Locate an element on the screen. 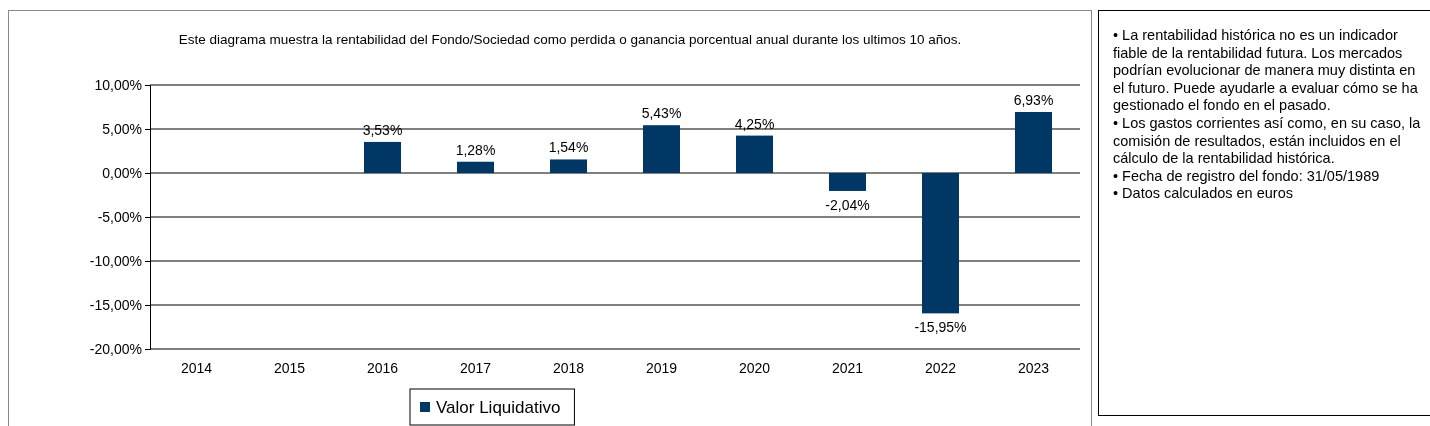 The width and height of the screenshot is (1430, 426). x-tick-label: 2018 is located at coordinates (568, 367).